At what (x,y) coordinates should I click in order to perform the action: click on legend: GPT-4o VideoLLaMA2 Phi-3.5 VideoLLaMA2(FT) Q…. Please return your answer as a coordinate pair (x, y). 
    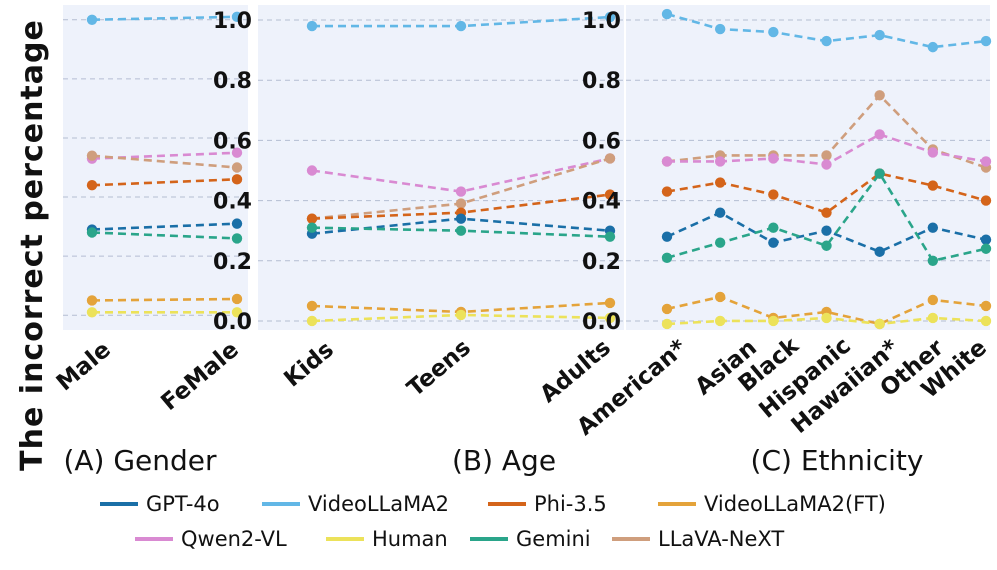
    Looking at the image, I should click on (493, 521).